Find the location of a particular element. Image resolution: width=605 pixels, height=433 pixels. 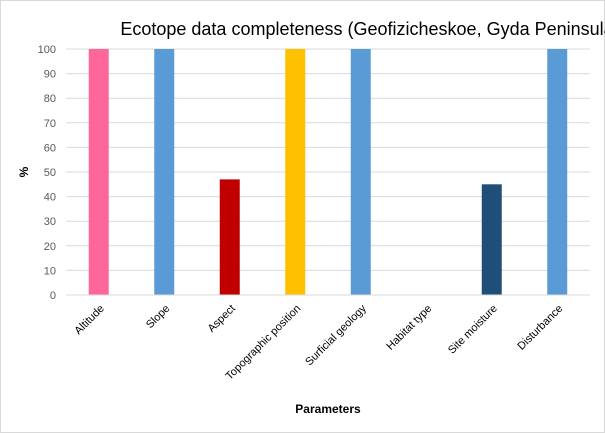

bar-aspect is located at coordinates (229, 237).